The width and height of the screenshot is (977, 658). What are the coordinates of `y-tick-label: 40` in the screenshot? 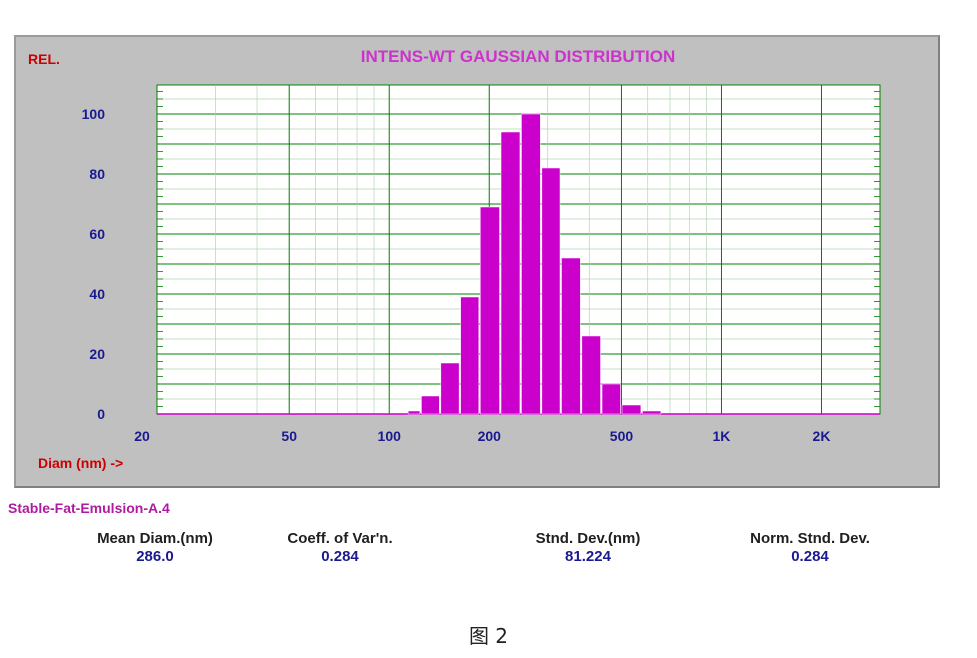 It's located at (97, 294).